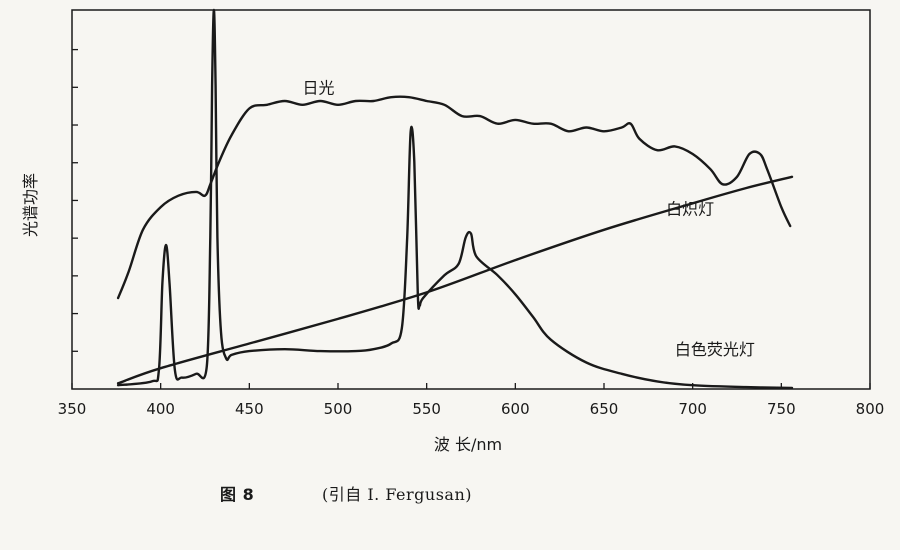 This screenshot has height=550, width=900. I want to click on x-tick-label: 500, so click(338, 409).